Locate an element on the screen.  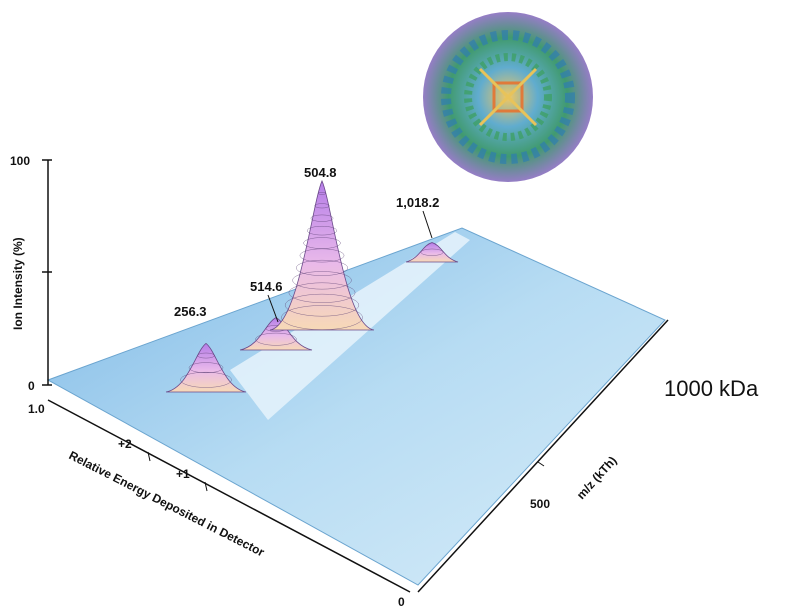
x-tick-500: 500 is located at coordinates (540, 504).